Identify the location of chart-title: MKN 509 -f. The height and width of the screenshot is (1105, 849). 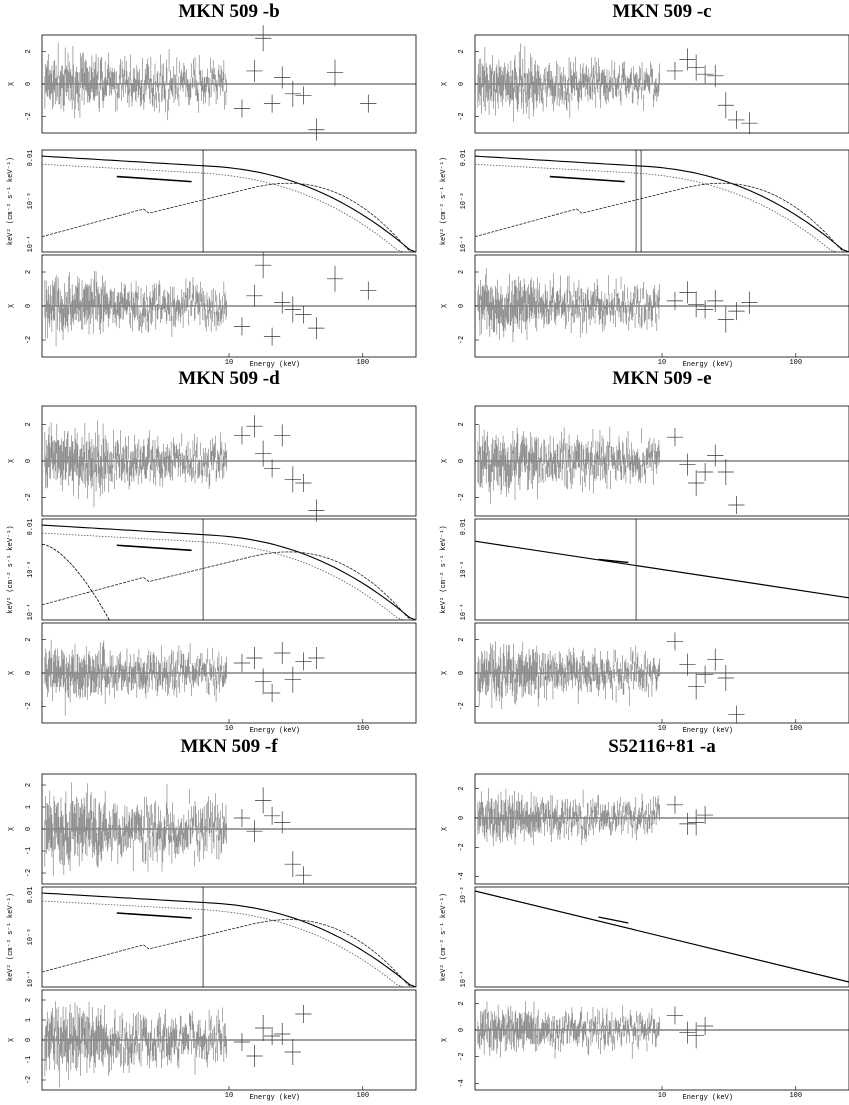
(229, 746).